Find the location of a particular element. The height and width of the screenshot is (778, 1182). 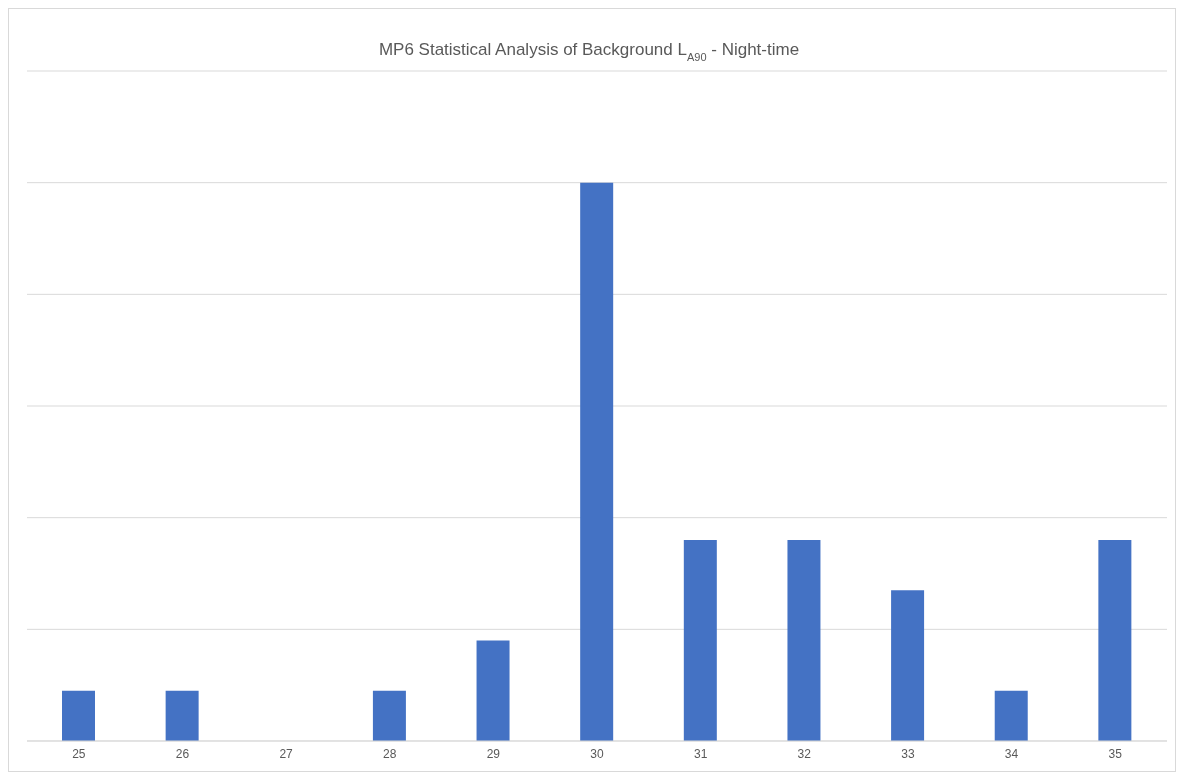

x-tick-label: 32 is located at coordinates (804, 753).